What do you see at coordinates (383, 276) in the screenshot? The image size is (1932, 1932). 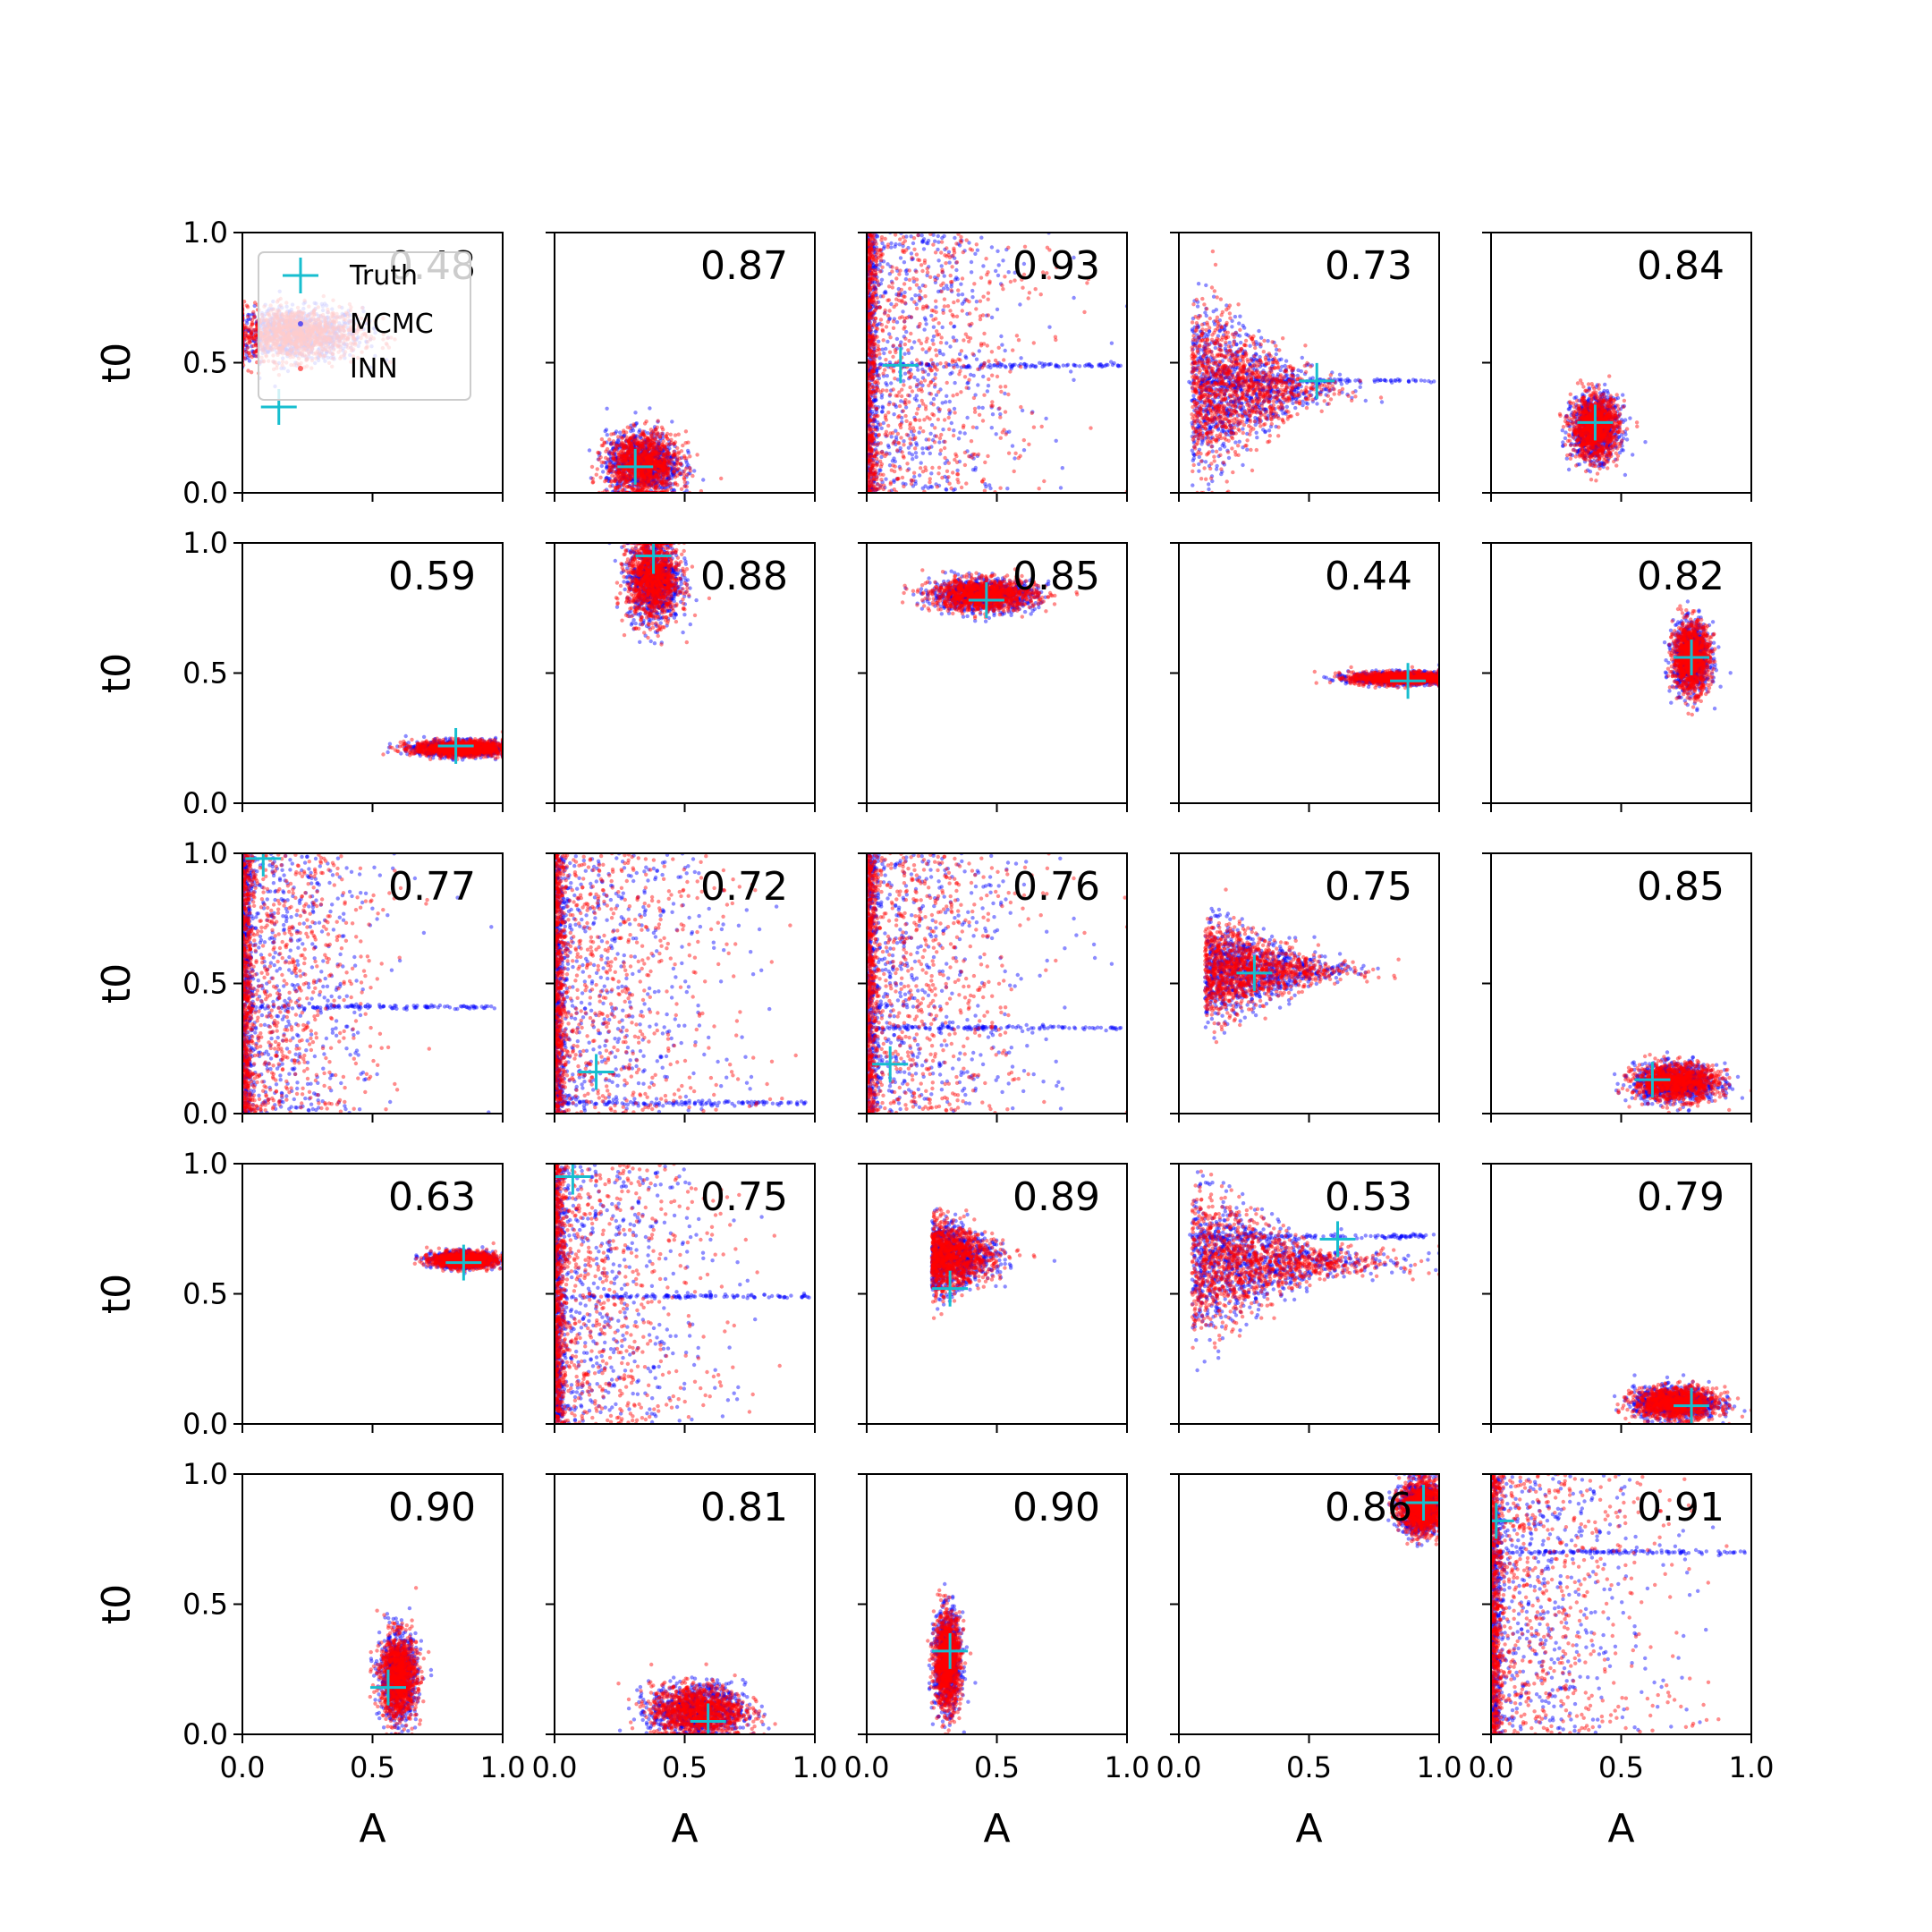 I see `legend-label: Truth` at bounding box center [383, 276].